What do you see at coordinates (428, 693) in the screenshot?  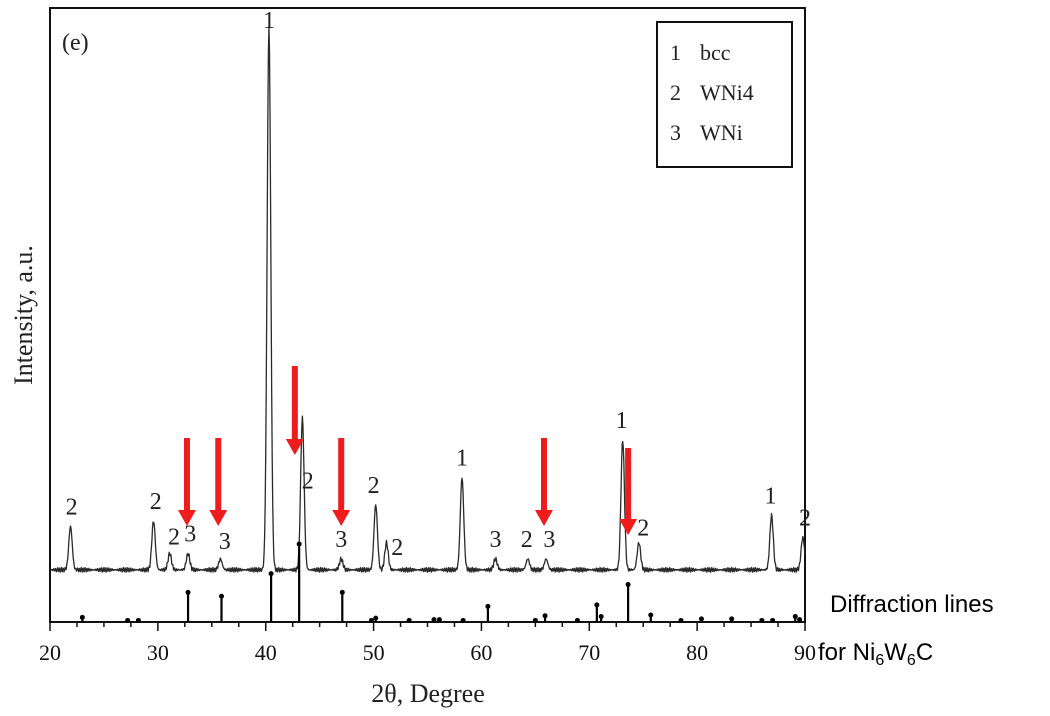 I see `x-axis-title: 2θ, Degree` at bounding box center [428, 693].